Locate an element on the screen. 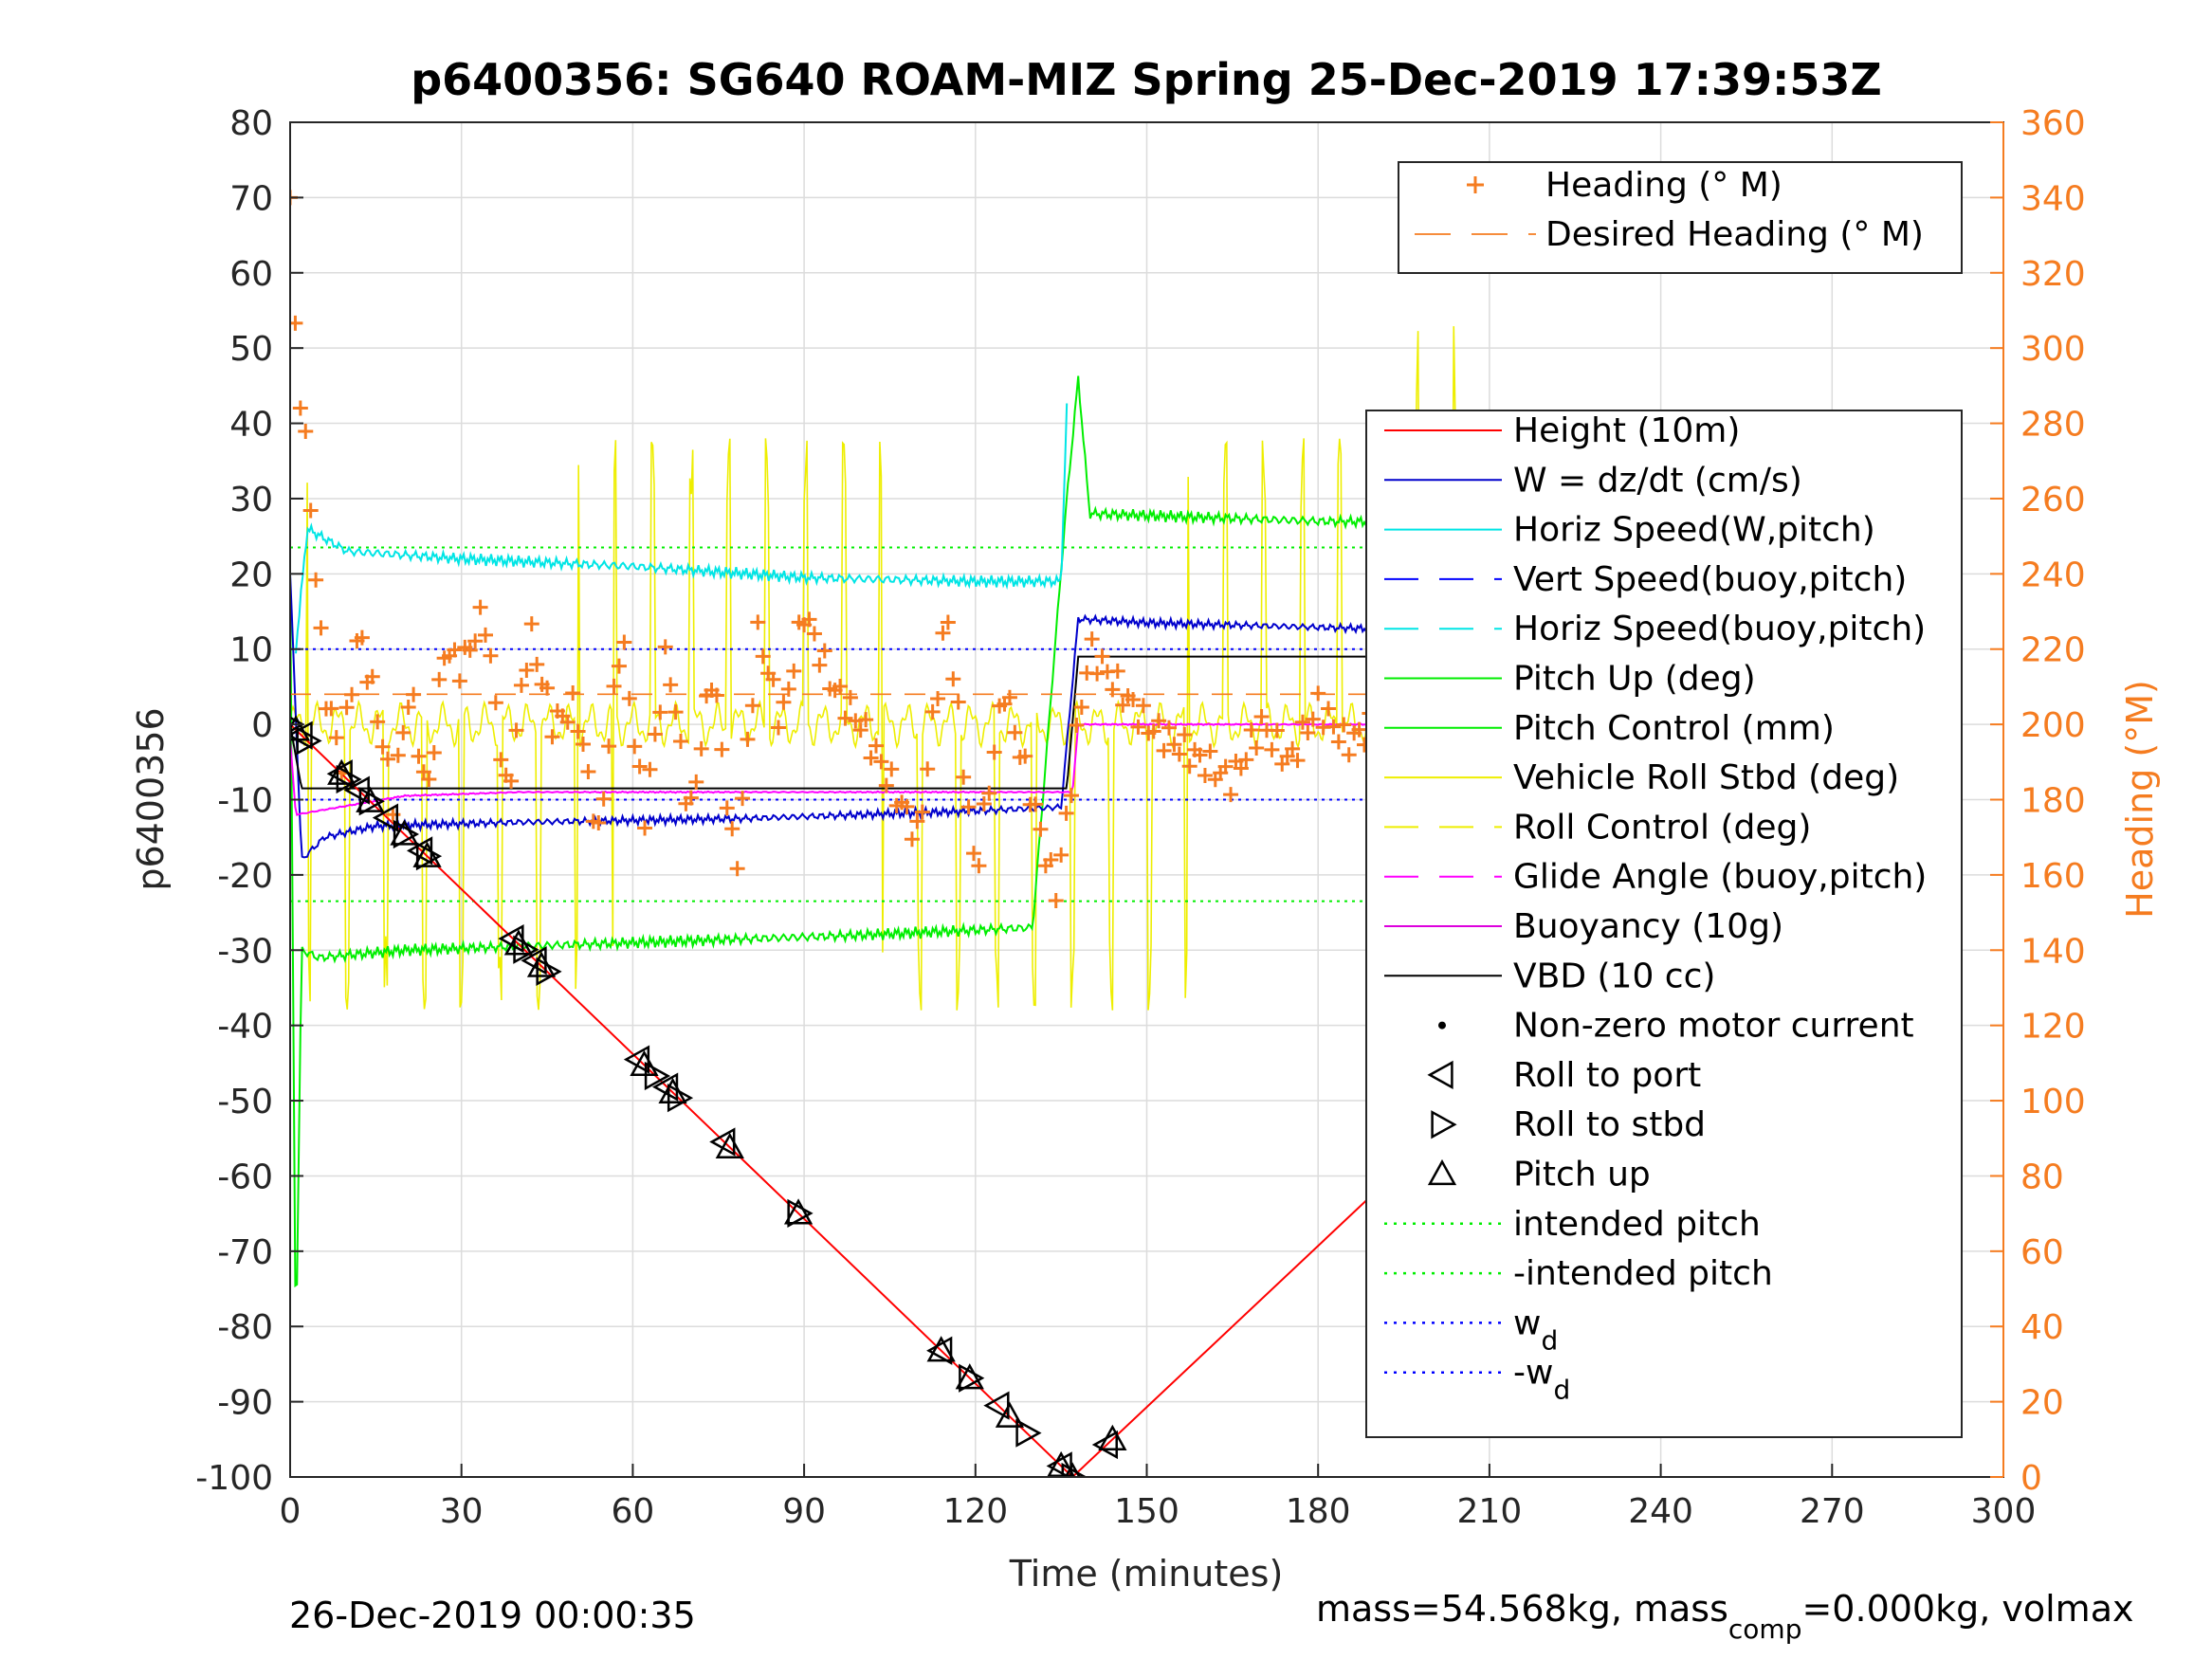 The image size is (2212, 1659). y-left-tick-label: 50 is located at coordinates (251, 349).